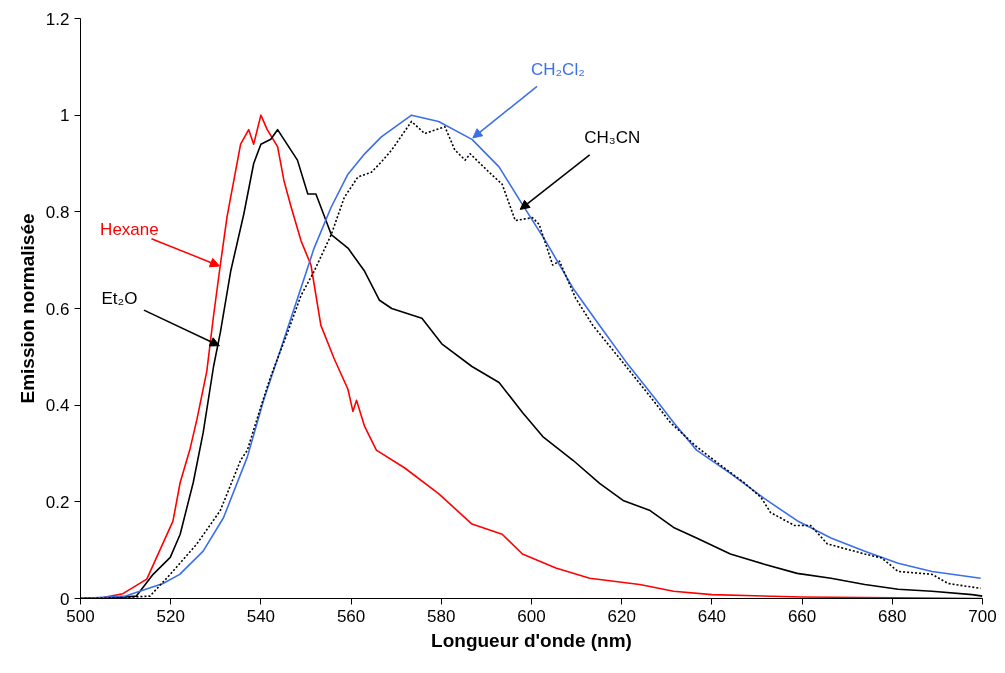 The image size is (1005, 673). What do you see at coordinates (802, 616) in the screenshot?
I see `x-tick-label: 660` at bounding box center [802, 616].